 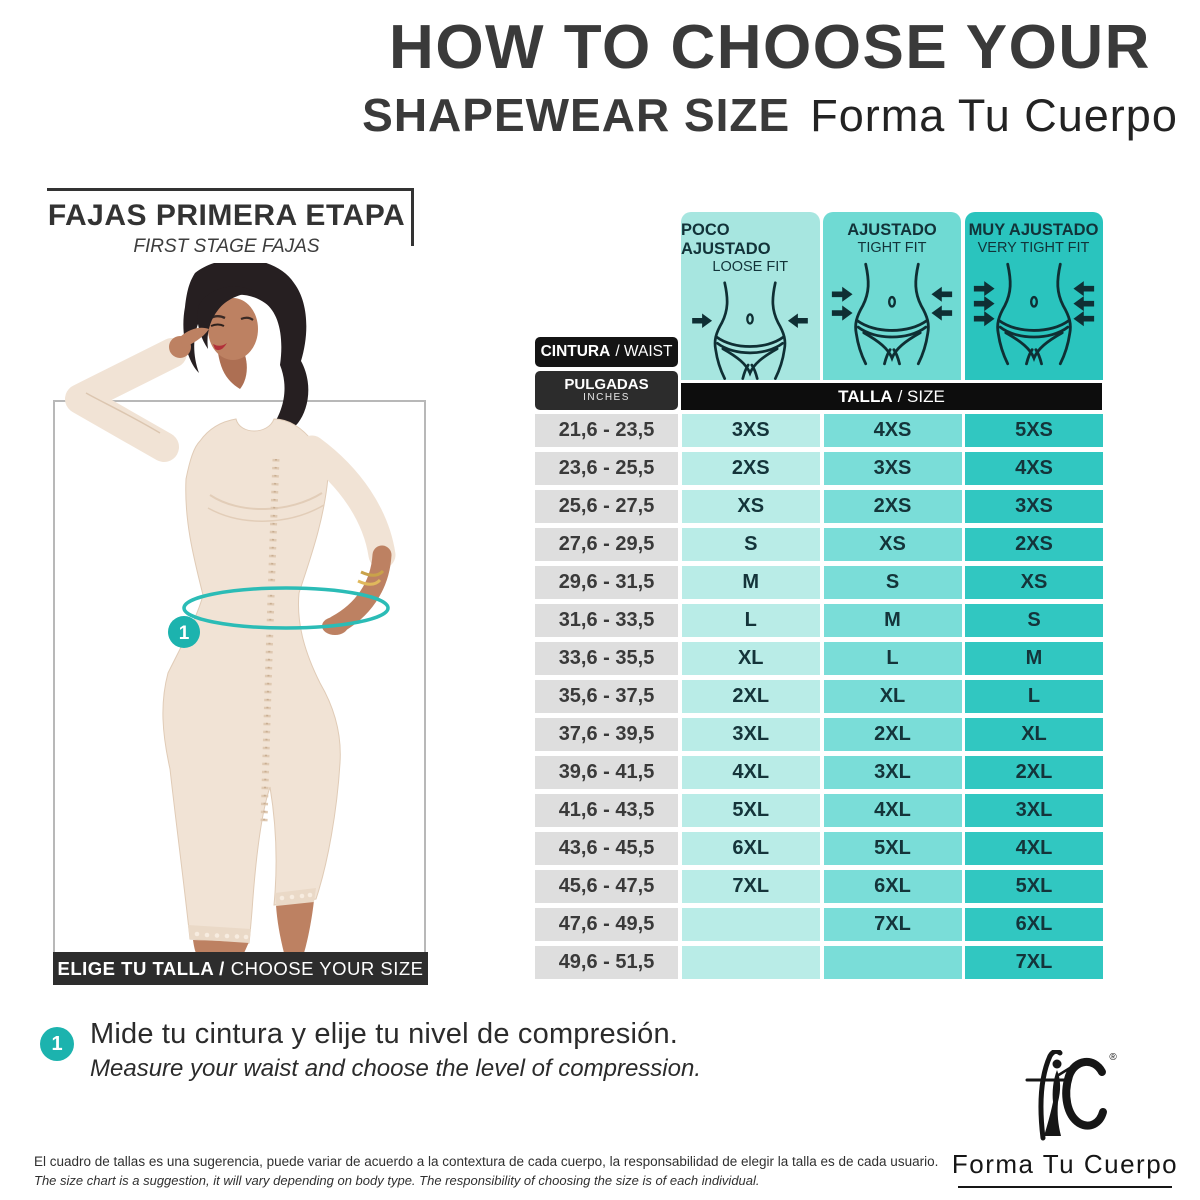 I want to click on fit-label-en: LOOSE FIT, so click(x=750, y=266).